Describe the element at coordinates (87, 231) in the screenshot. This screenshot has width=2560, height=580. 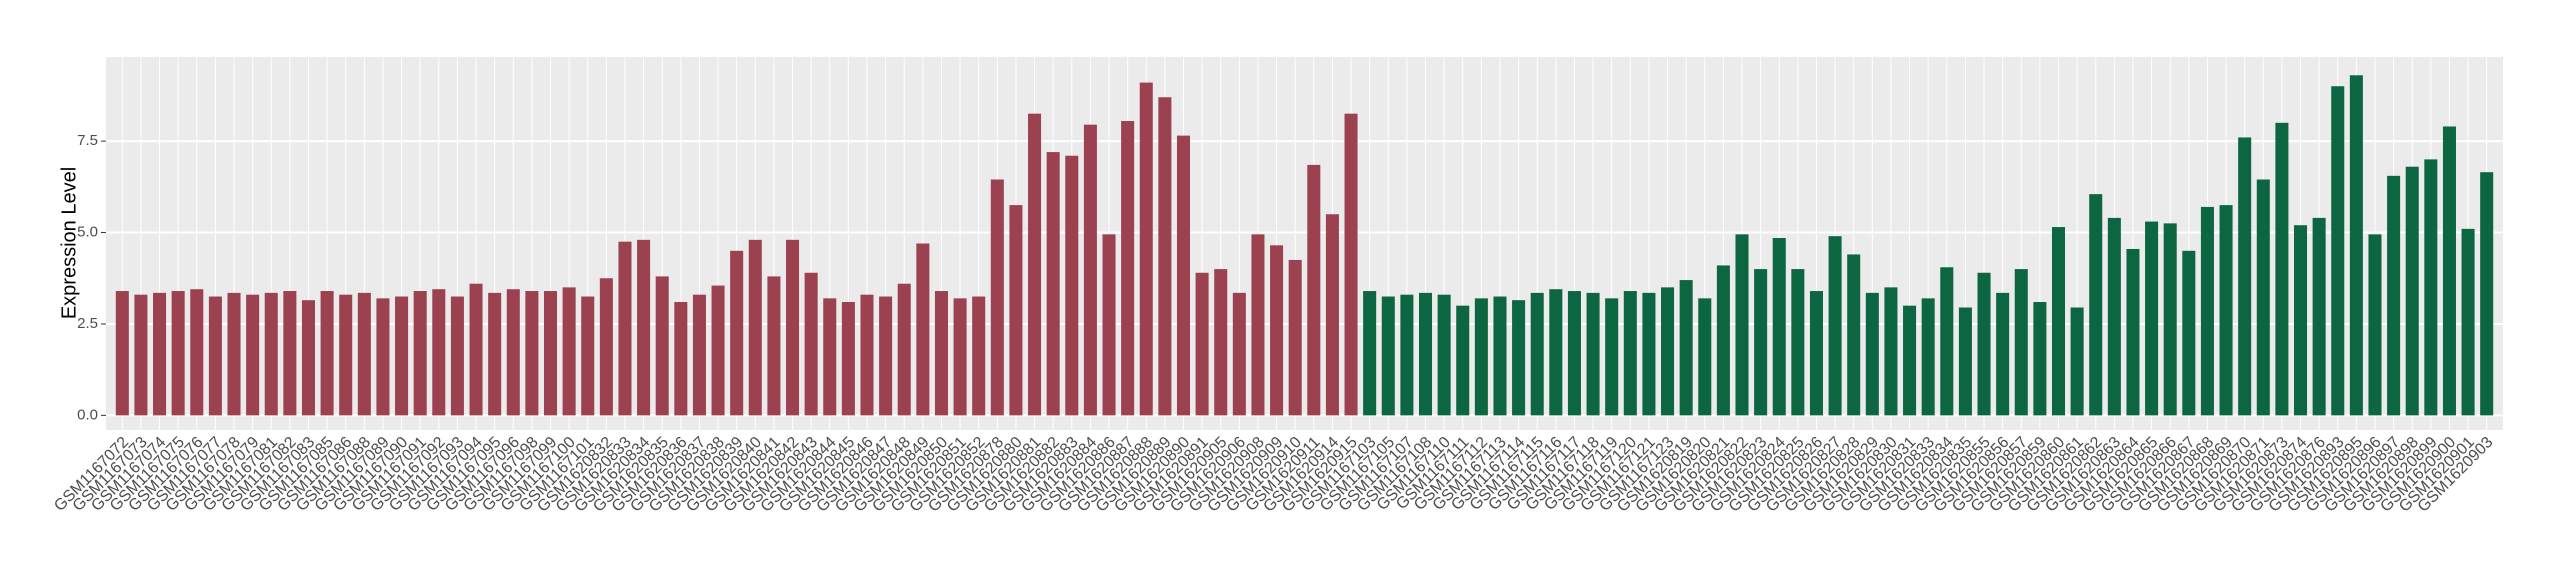
I see `y-tick-label: 5.0` at that location.